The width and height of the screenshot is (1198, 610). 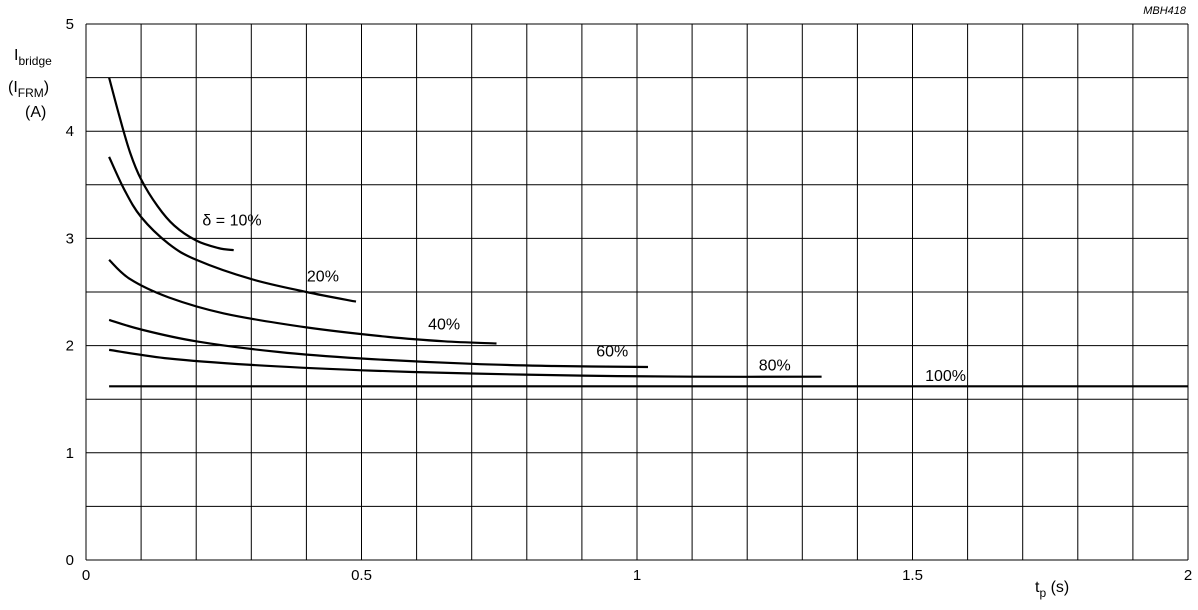 What do you see at coordinates (361, 575) in the screenshot?
I see `x-tick-label: 0.5` at bounding box center [361, 575].